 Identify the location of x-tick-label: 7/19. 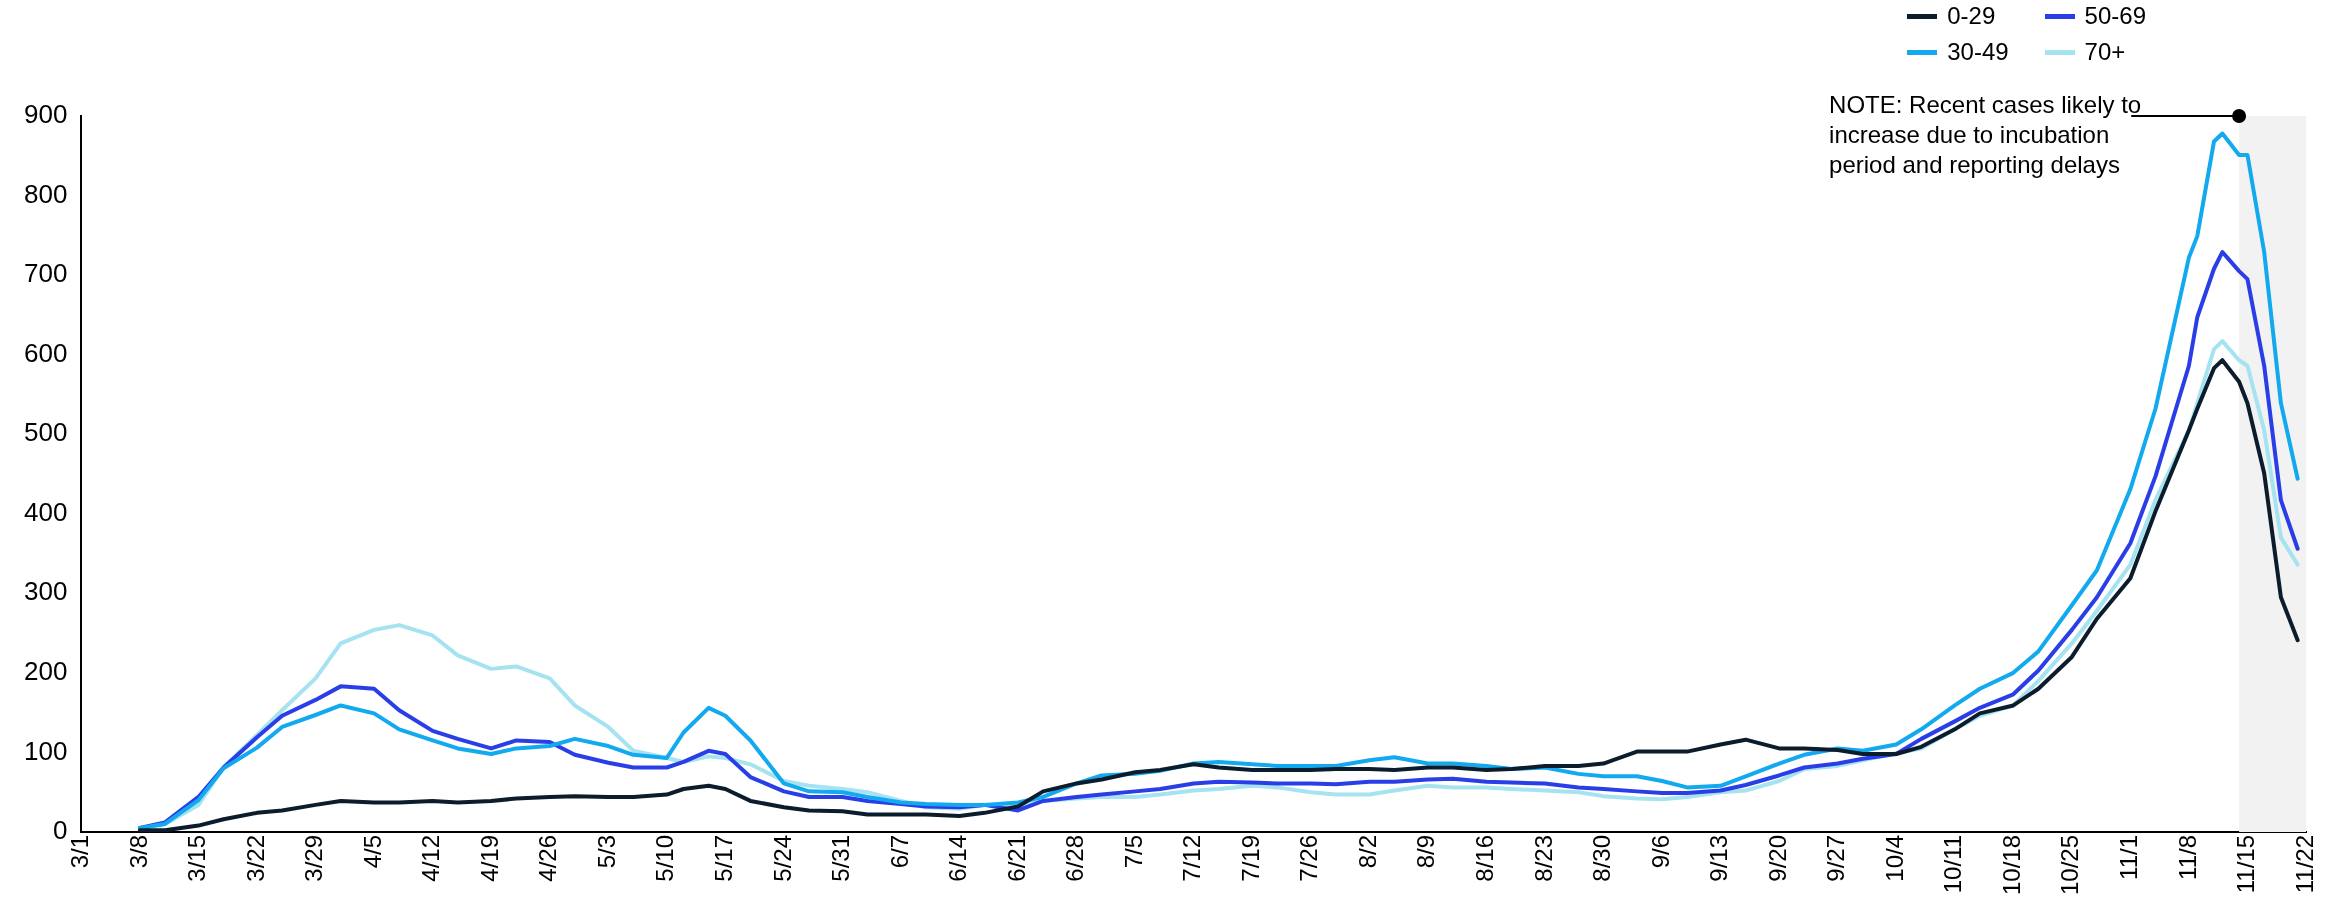
(1250, 858).